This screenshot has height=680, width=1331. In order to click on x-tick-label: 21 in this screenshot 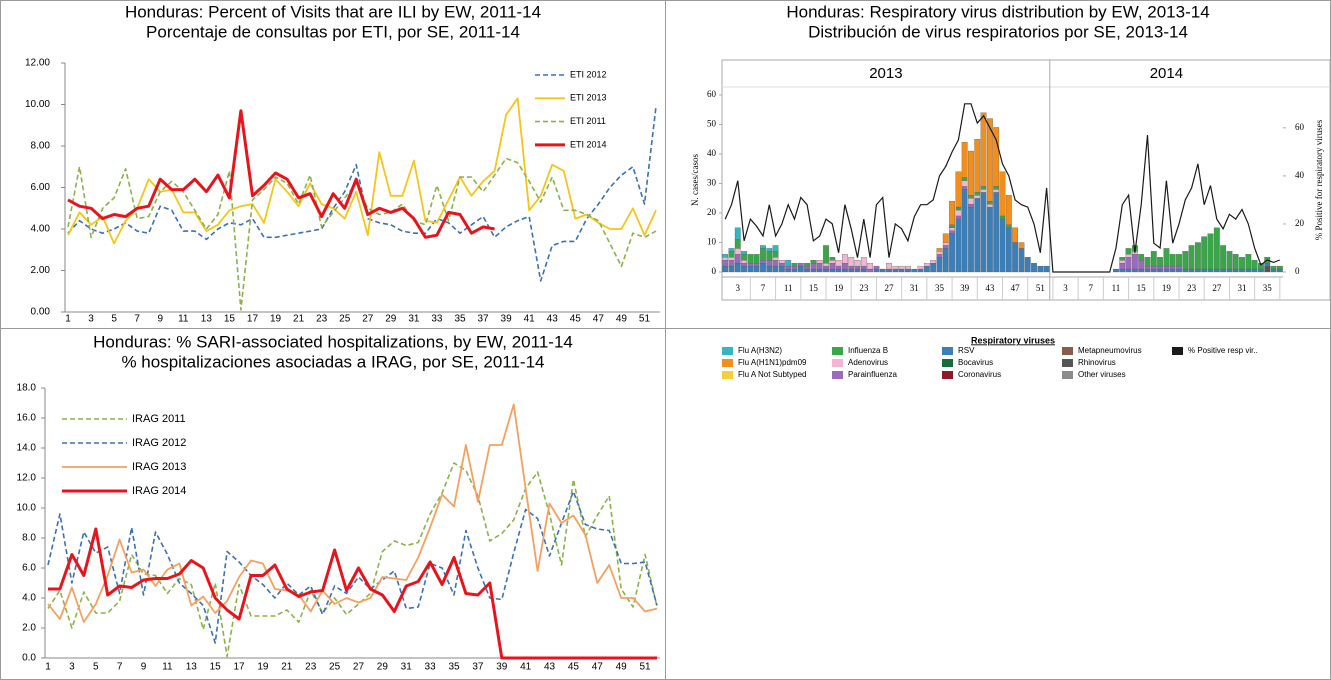, I will do `click(287, 667)`.